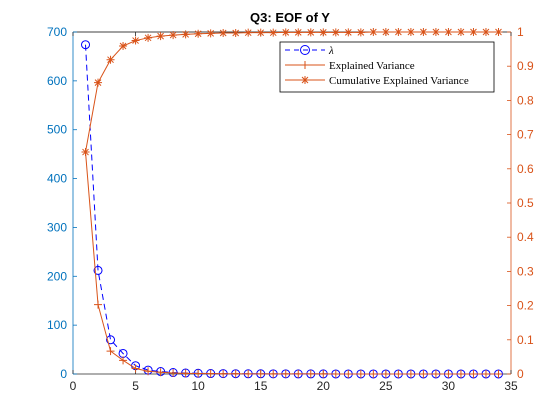 This screenshot has height=420, width=560. I want to click on legend-explained-marker, so click(305, 65).